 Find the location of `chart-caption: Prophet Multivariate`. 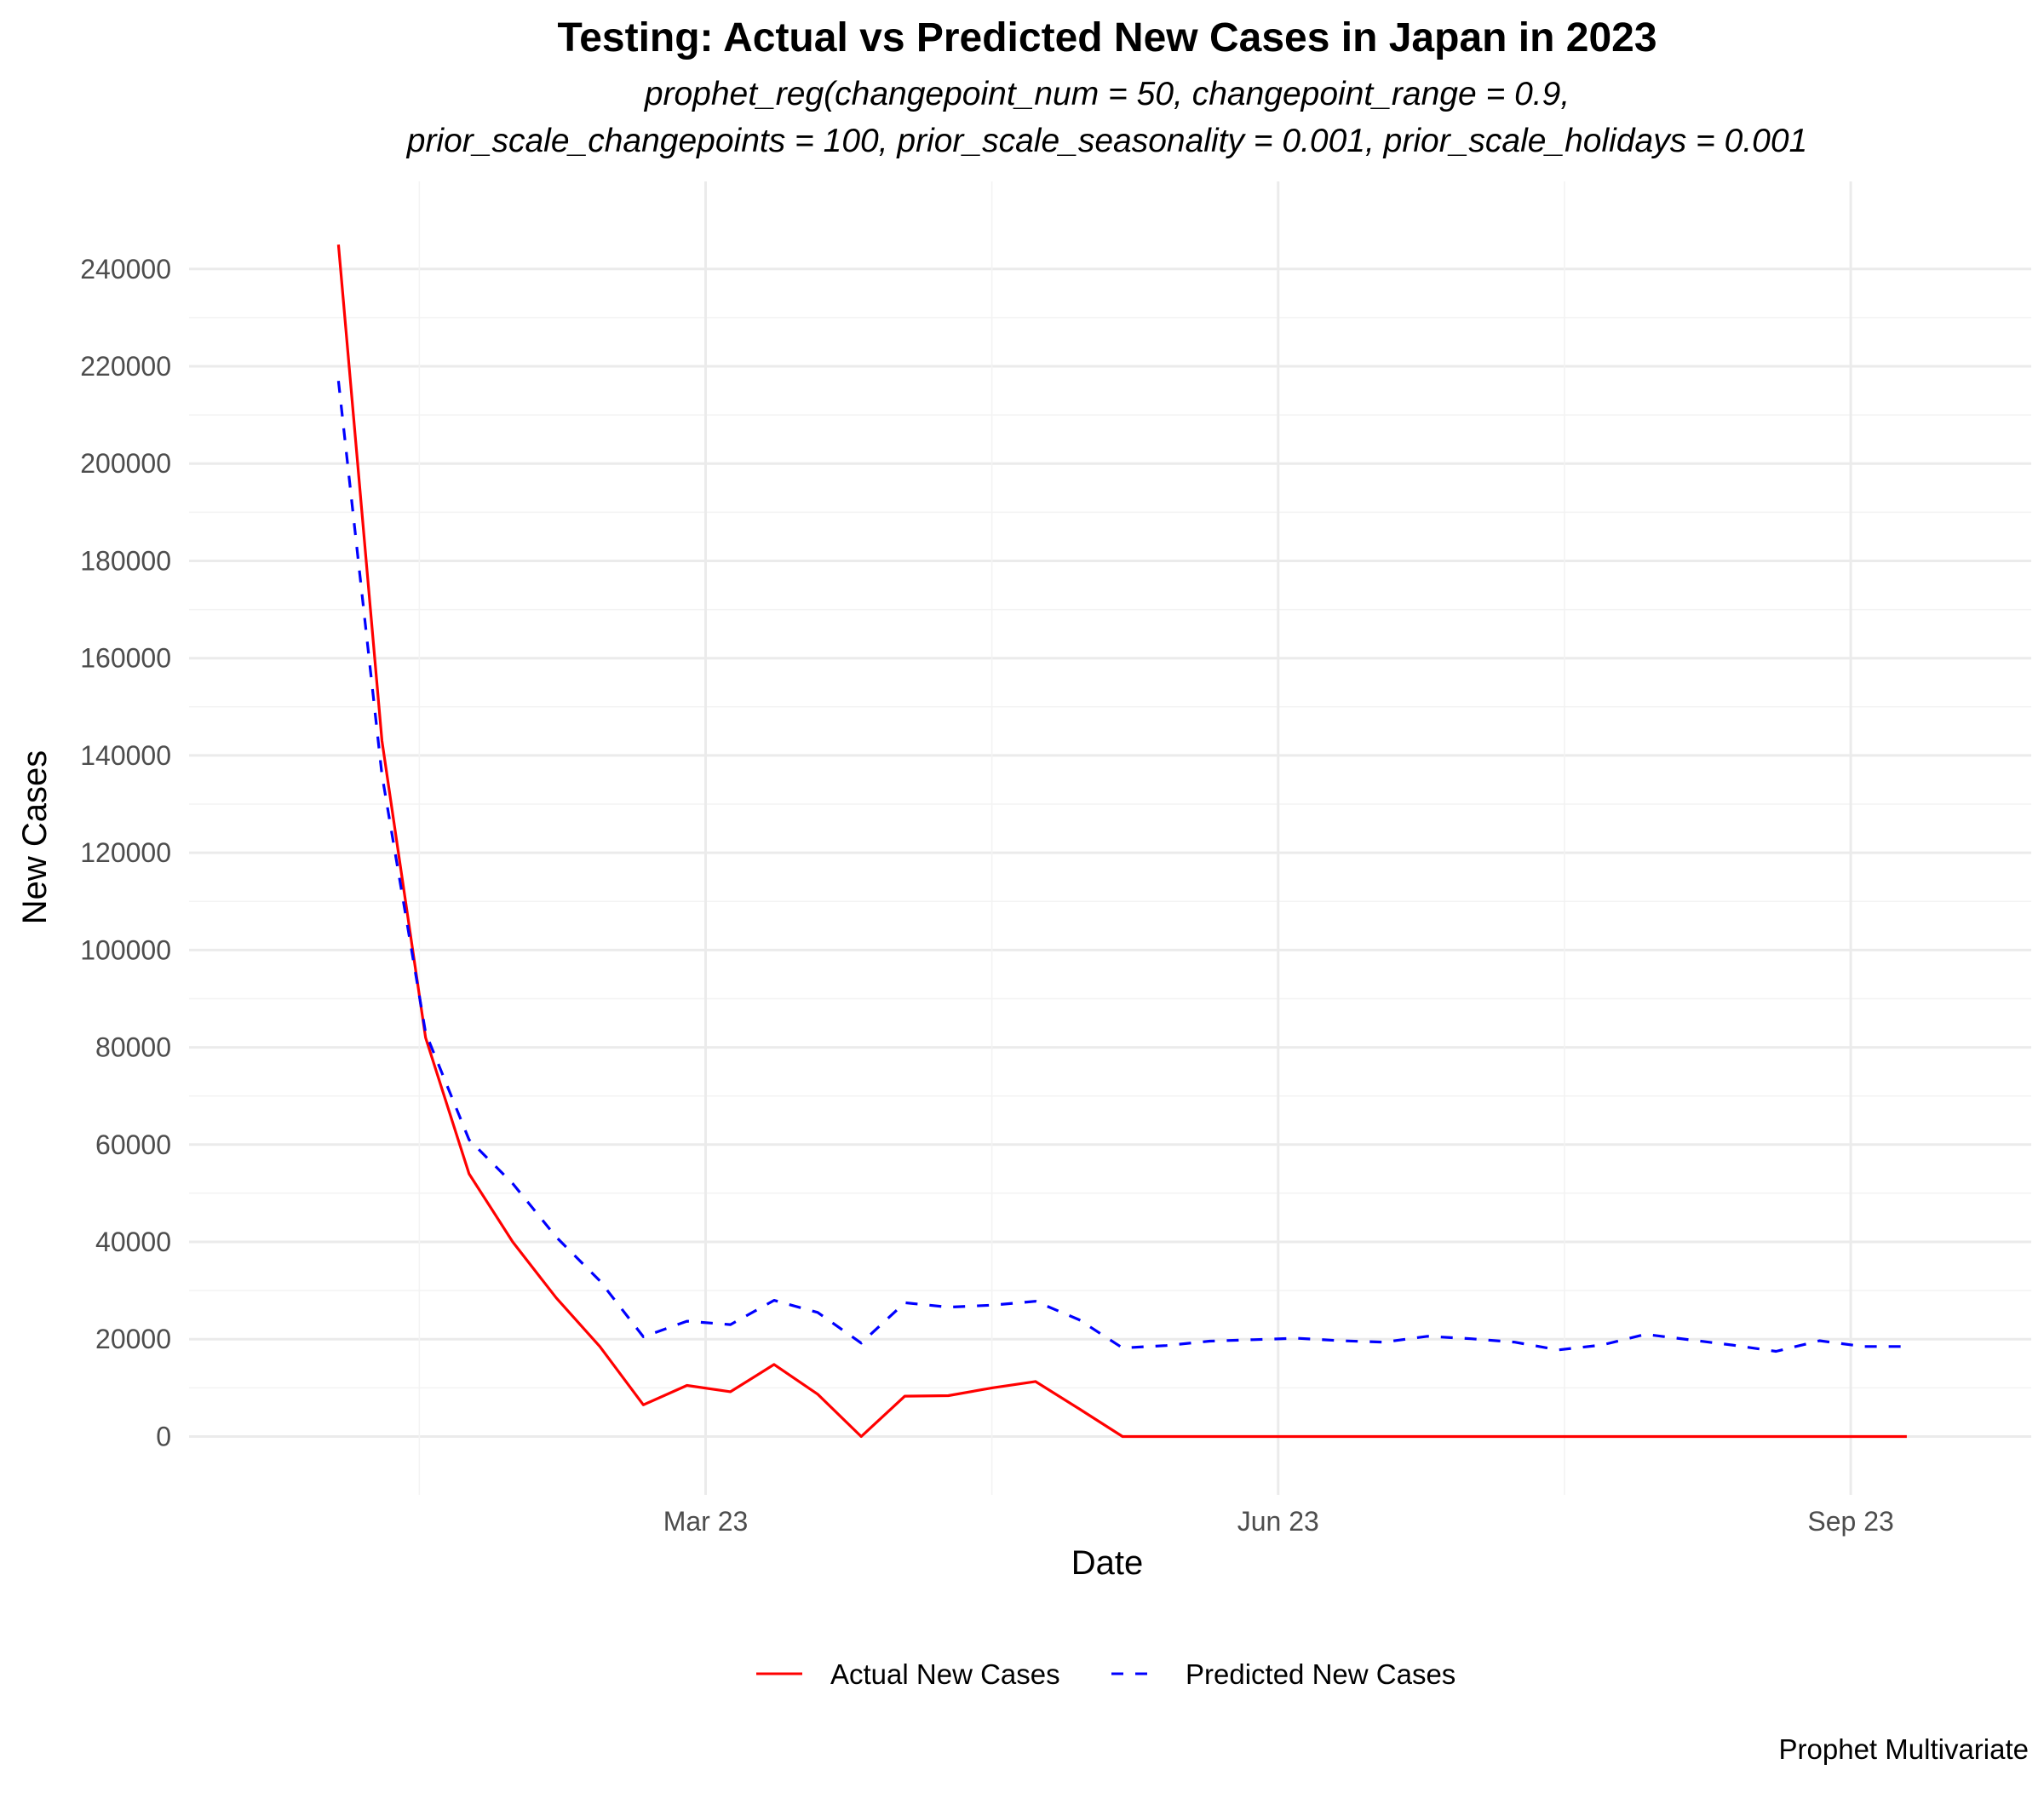

chart-caption: Prophet Multivariate is located at coordinates (1904, 1749).